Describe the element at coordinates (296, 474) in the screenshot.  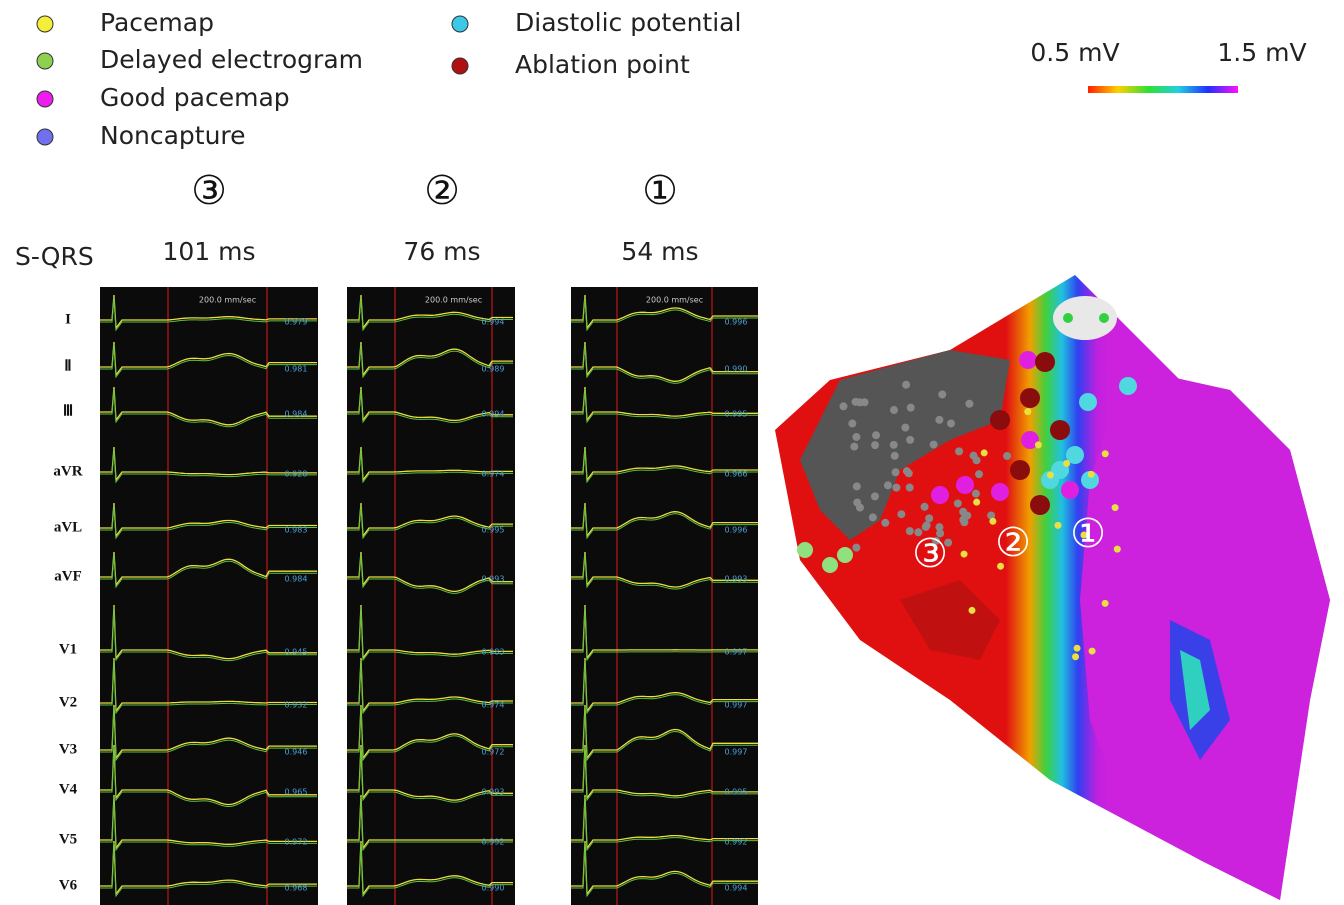
I see `correlation-value: 0.928` at that location.